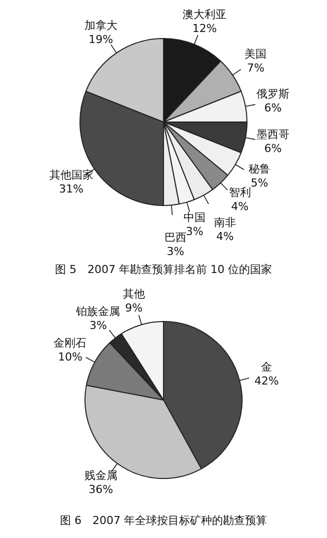 This screenshot has height=538, width=327. Describe the element at coordinates (70, 357) in the screenshot. I see `data-label: 10%` at that location.